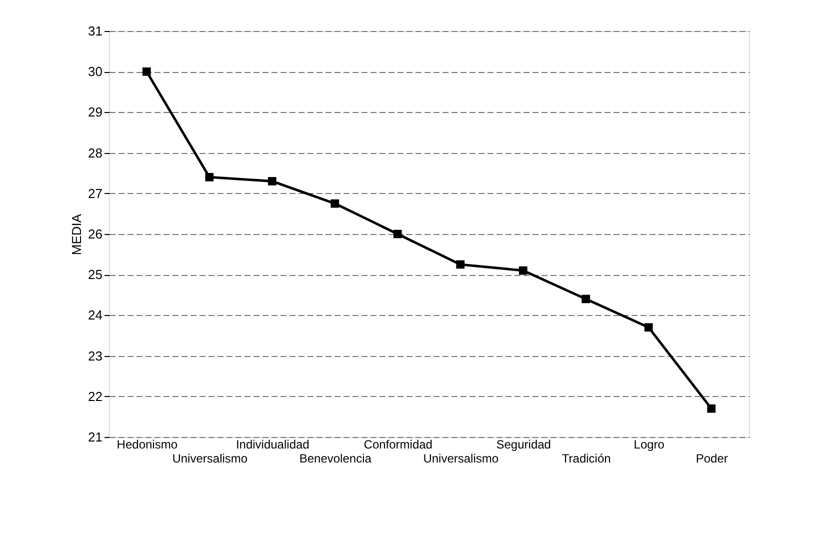 The image size is (819, 535). I want to click on y-tick-label: 24, so click(95, 315).